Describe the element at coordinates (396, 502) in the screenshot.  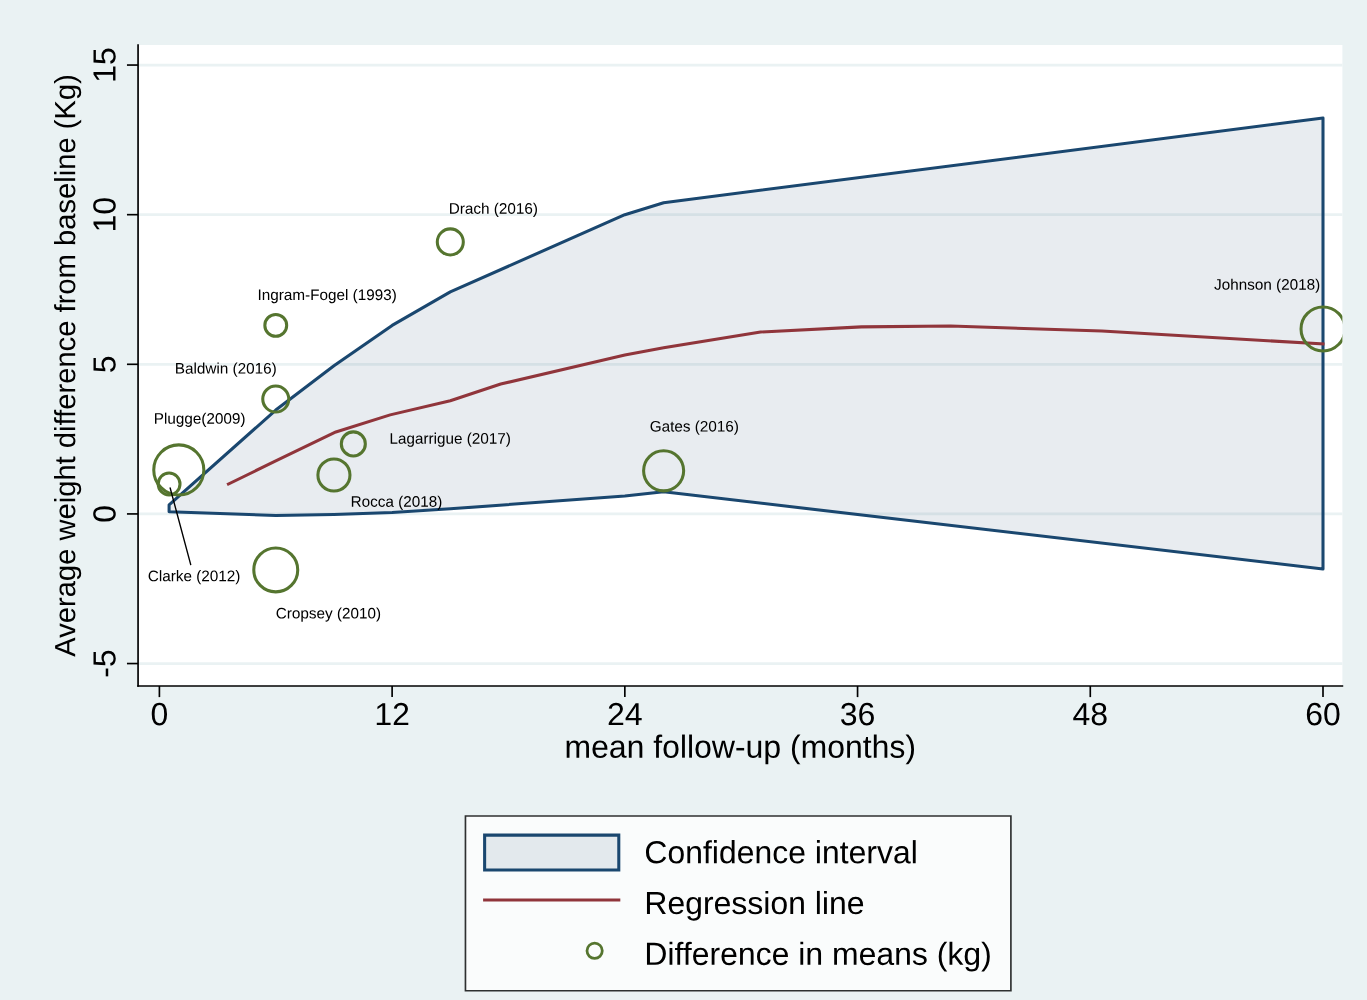
I see `annotation: Rocca (2018)` at that location.